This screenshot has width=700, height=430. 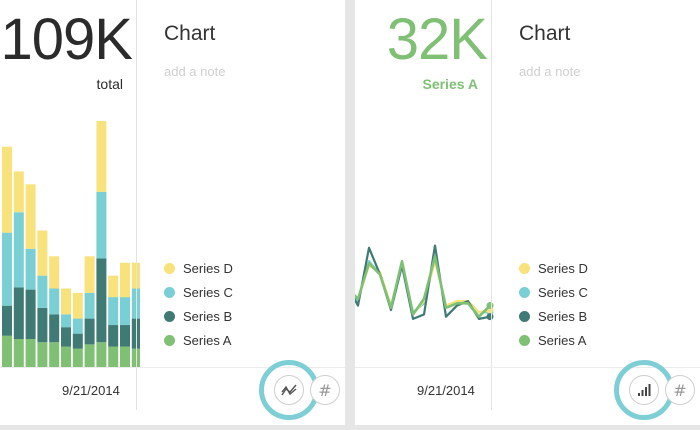 I want to click on line-chart, so click(x=424, y=282).